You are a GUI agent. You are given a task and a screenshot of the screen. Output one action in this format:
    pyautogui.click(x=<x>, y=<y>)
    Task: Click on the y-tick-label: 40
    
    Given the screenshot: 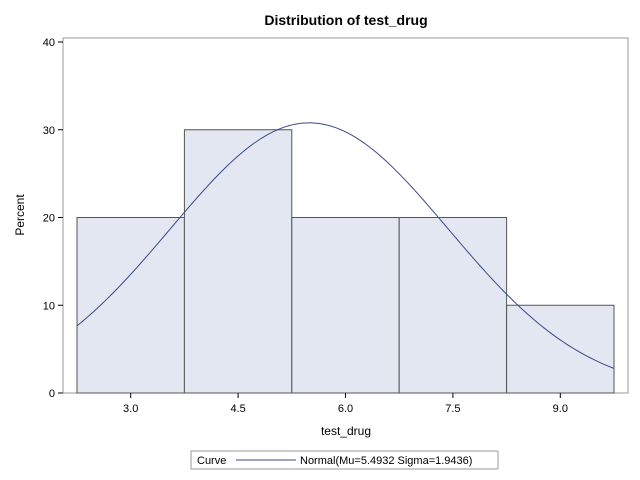 What is the action you would take?
    pyautogui.click(x=49, y=43)
    